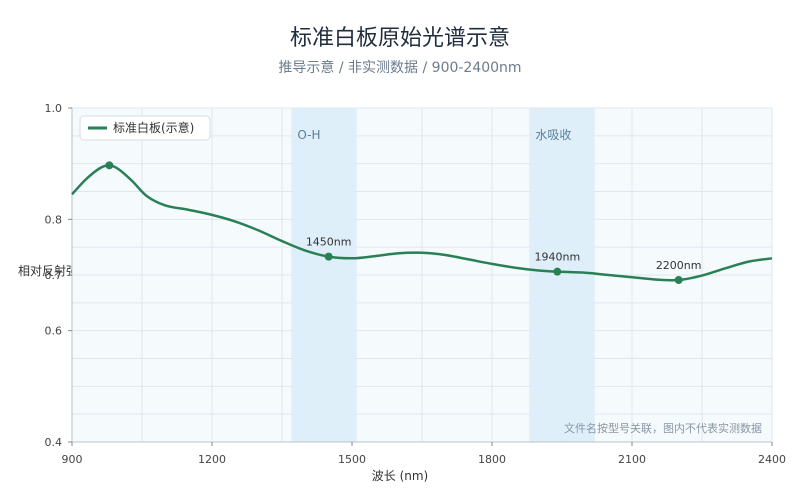  What do you see at coordinates (308, 135) in the screenshot?
I see `region-label: O-H` at bounding box center [308, 135].